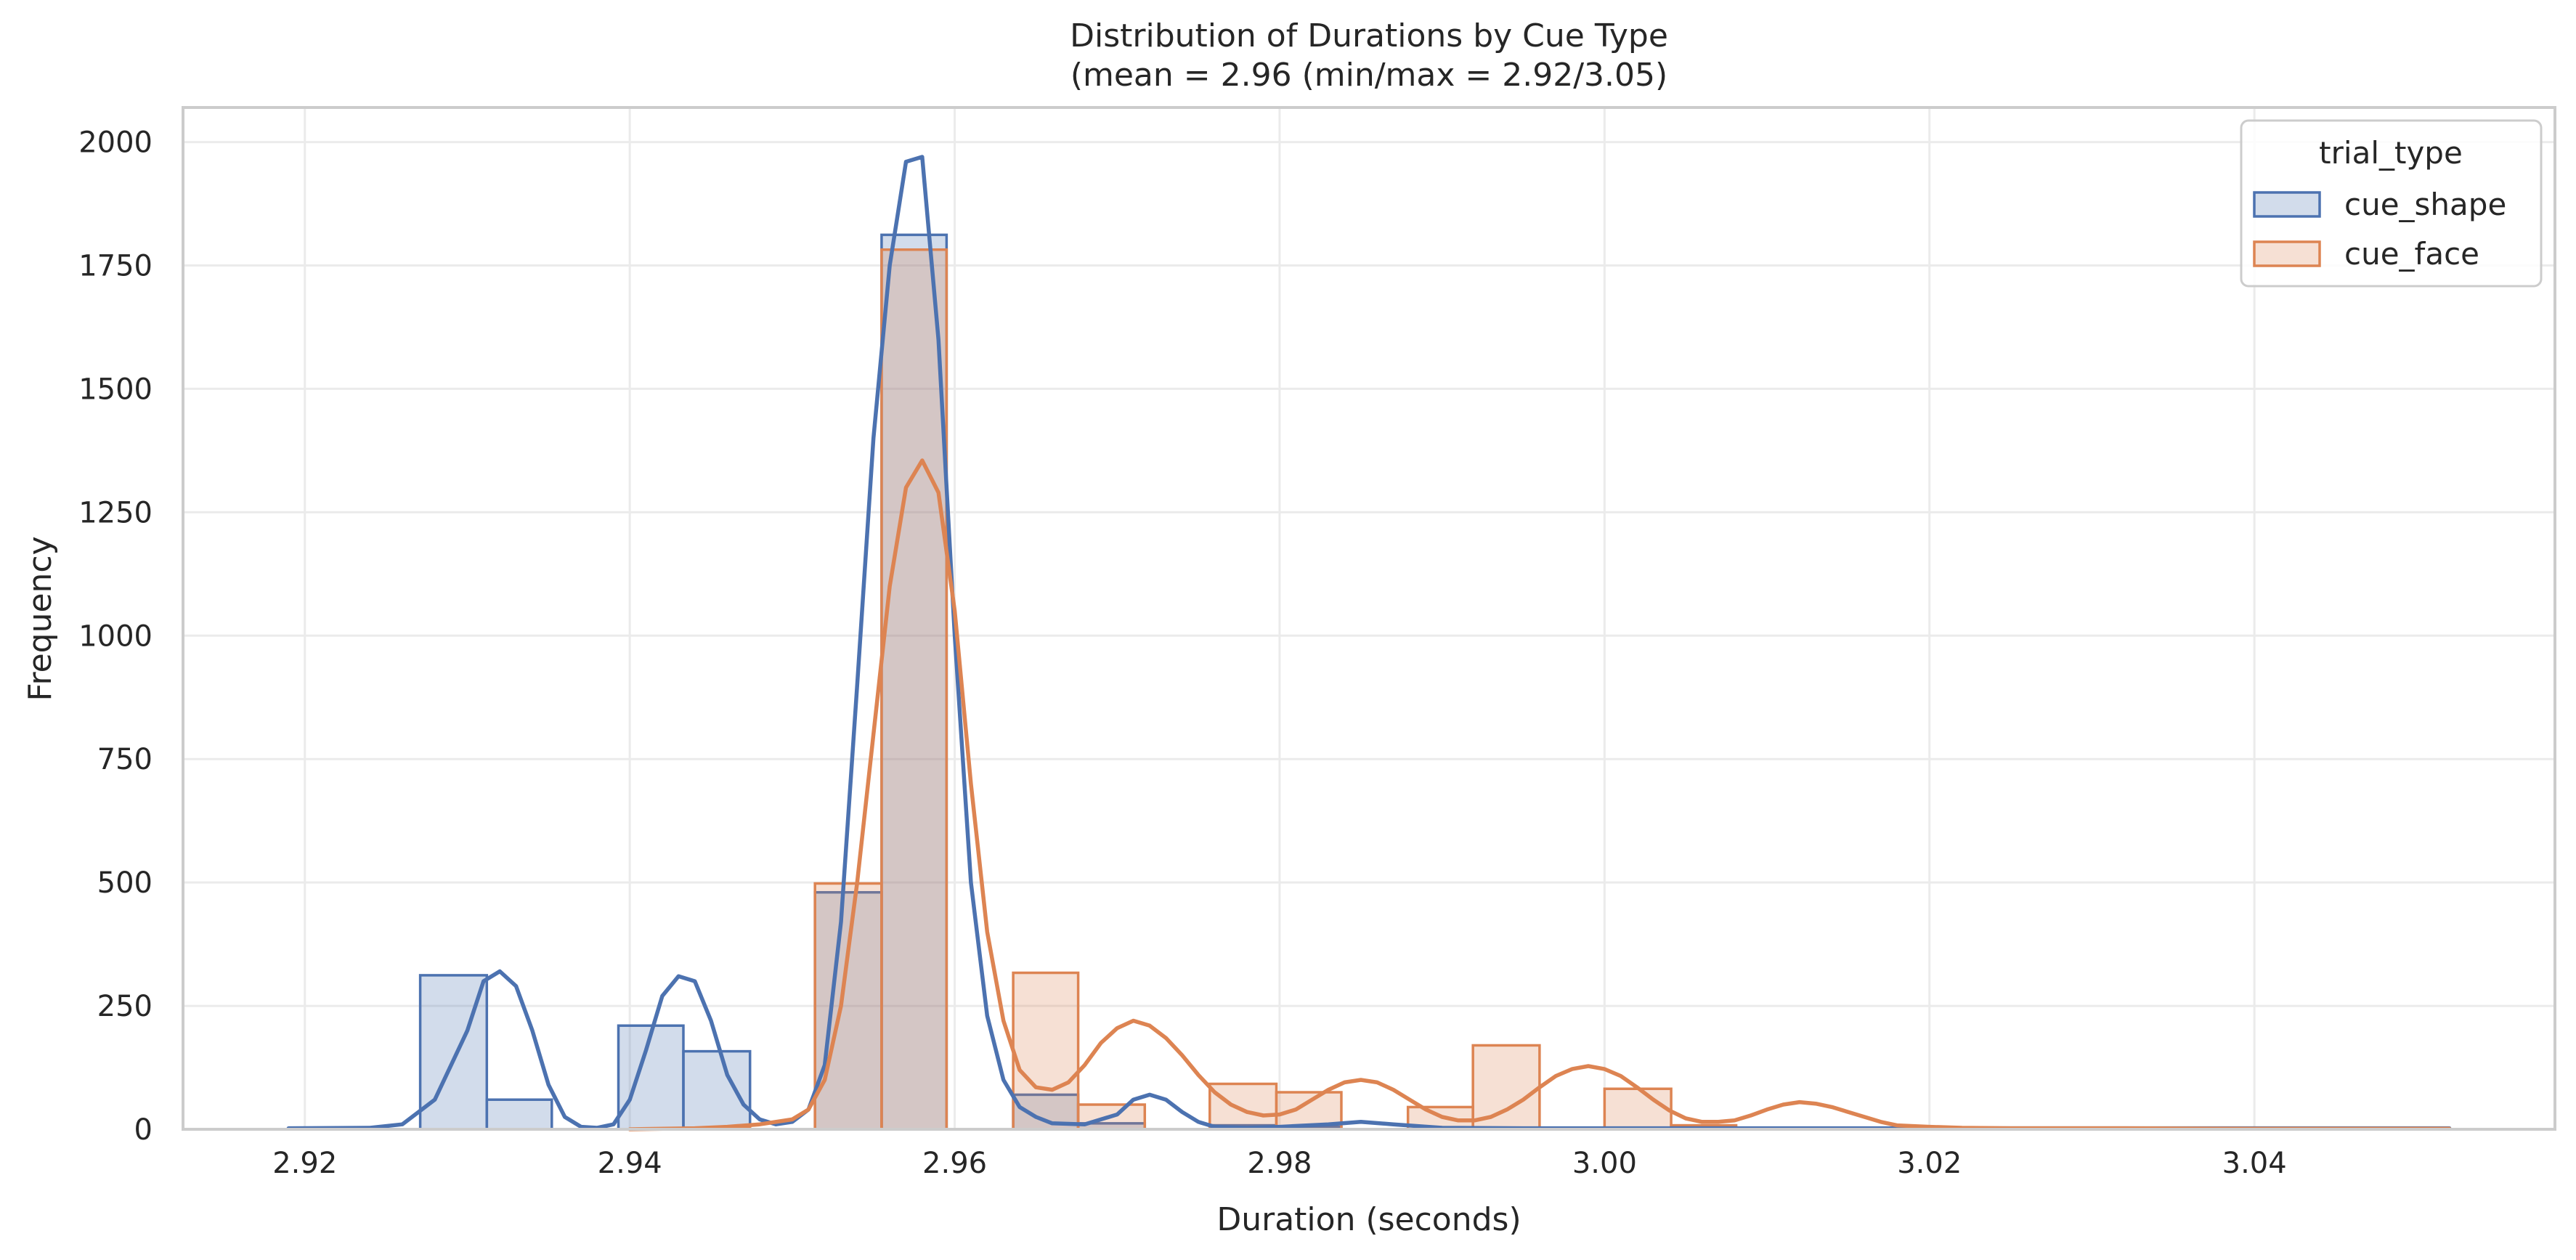 This screenshot has height=1260, width=2576. Describe the element at coordinates (1929, 1163) in the screenshot. I see `x-tick-label: 3.02` at that location.